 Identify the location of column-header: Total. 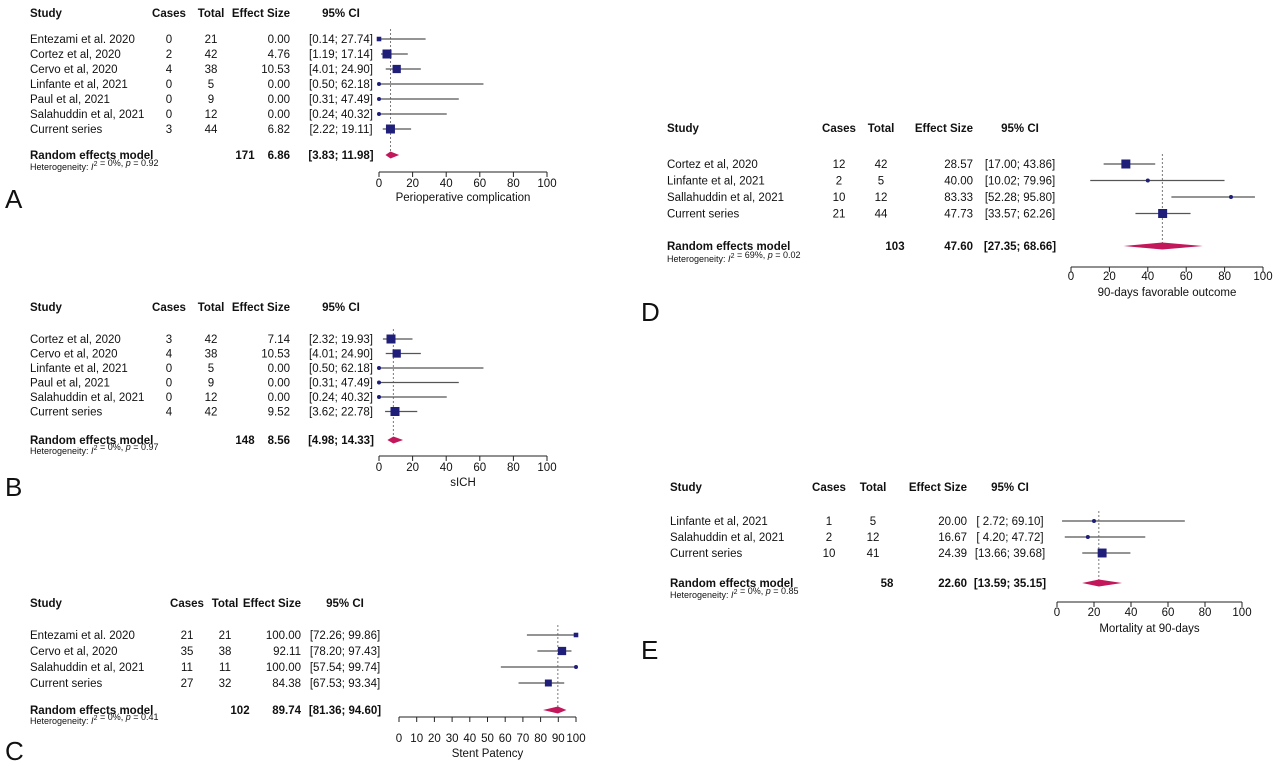
(881, 129).